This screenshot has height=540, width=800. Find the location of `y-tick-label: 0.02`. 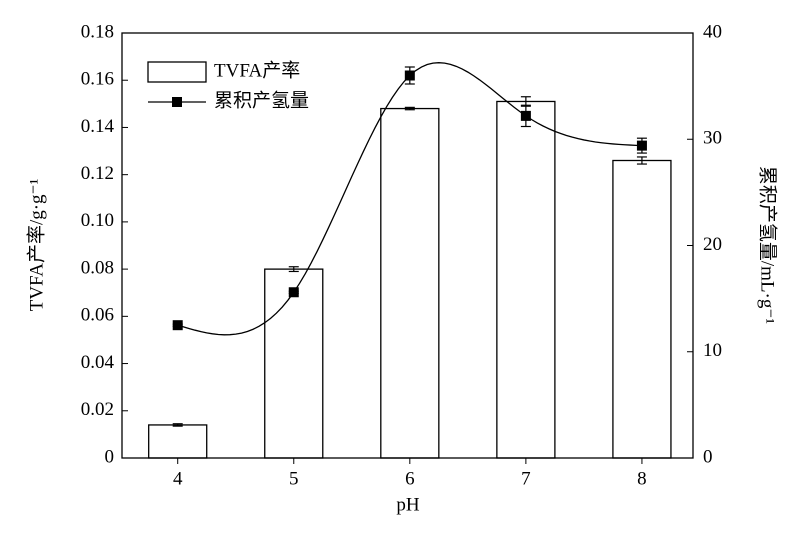

y-tick-label: 0.02 is located at coordinates (97, 409).